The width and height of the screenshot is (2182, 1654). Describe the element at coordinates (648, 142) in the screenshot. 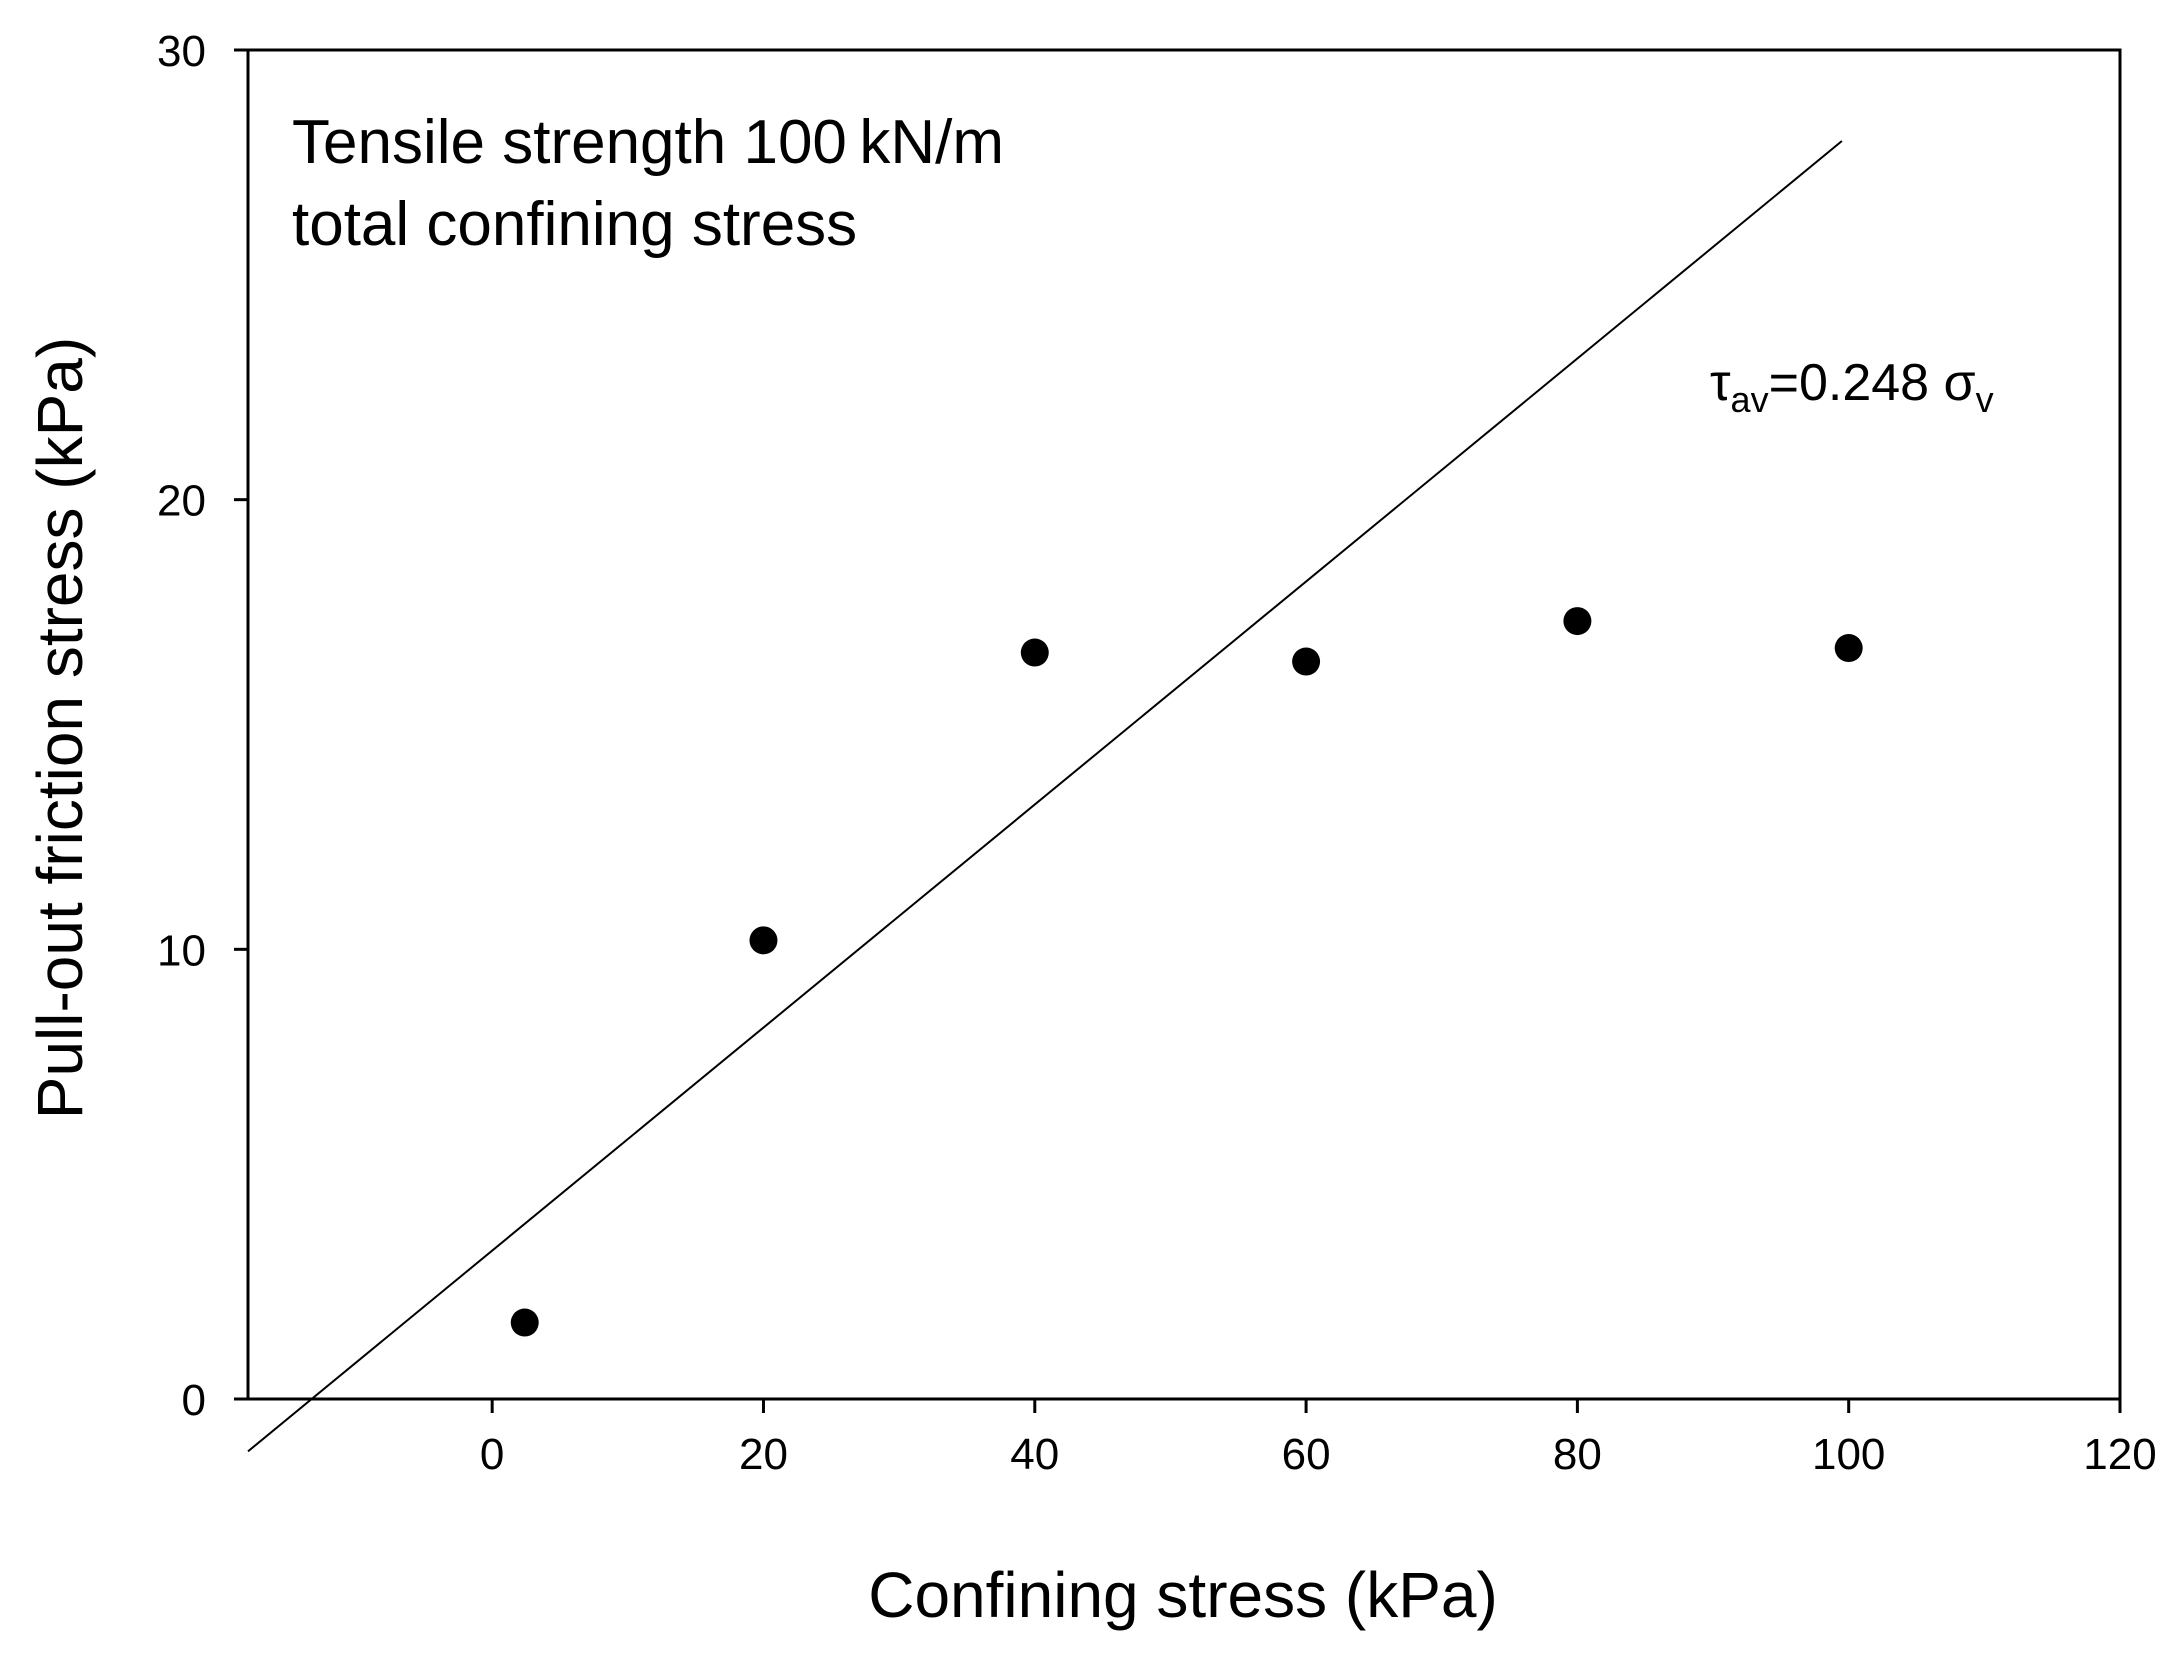

I see `annotation-line-1: Tensile strength 100 kN/m` at that location.